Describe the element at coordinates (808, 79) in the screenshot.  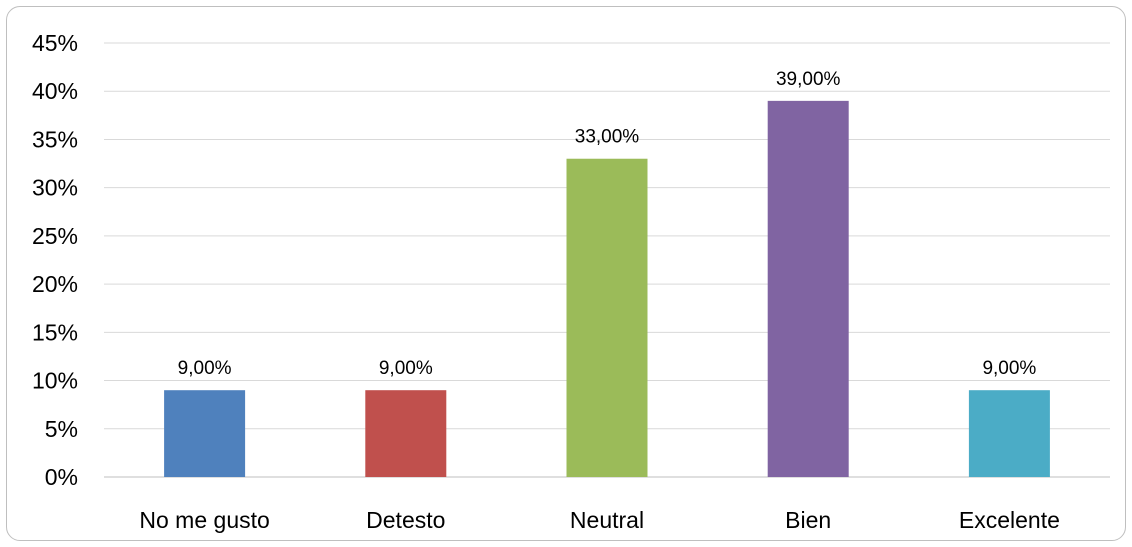
I see `data-label: 39,00%` at that location.